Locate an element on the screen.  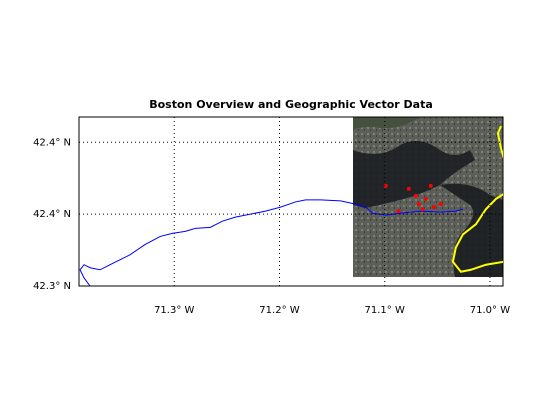
x-tick-label: 71.2° W is located at coordinates (279, 310).